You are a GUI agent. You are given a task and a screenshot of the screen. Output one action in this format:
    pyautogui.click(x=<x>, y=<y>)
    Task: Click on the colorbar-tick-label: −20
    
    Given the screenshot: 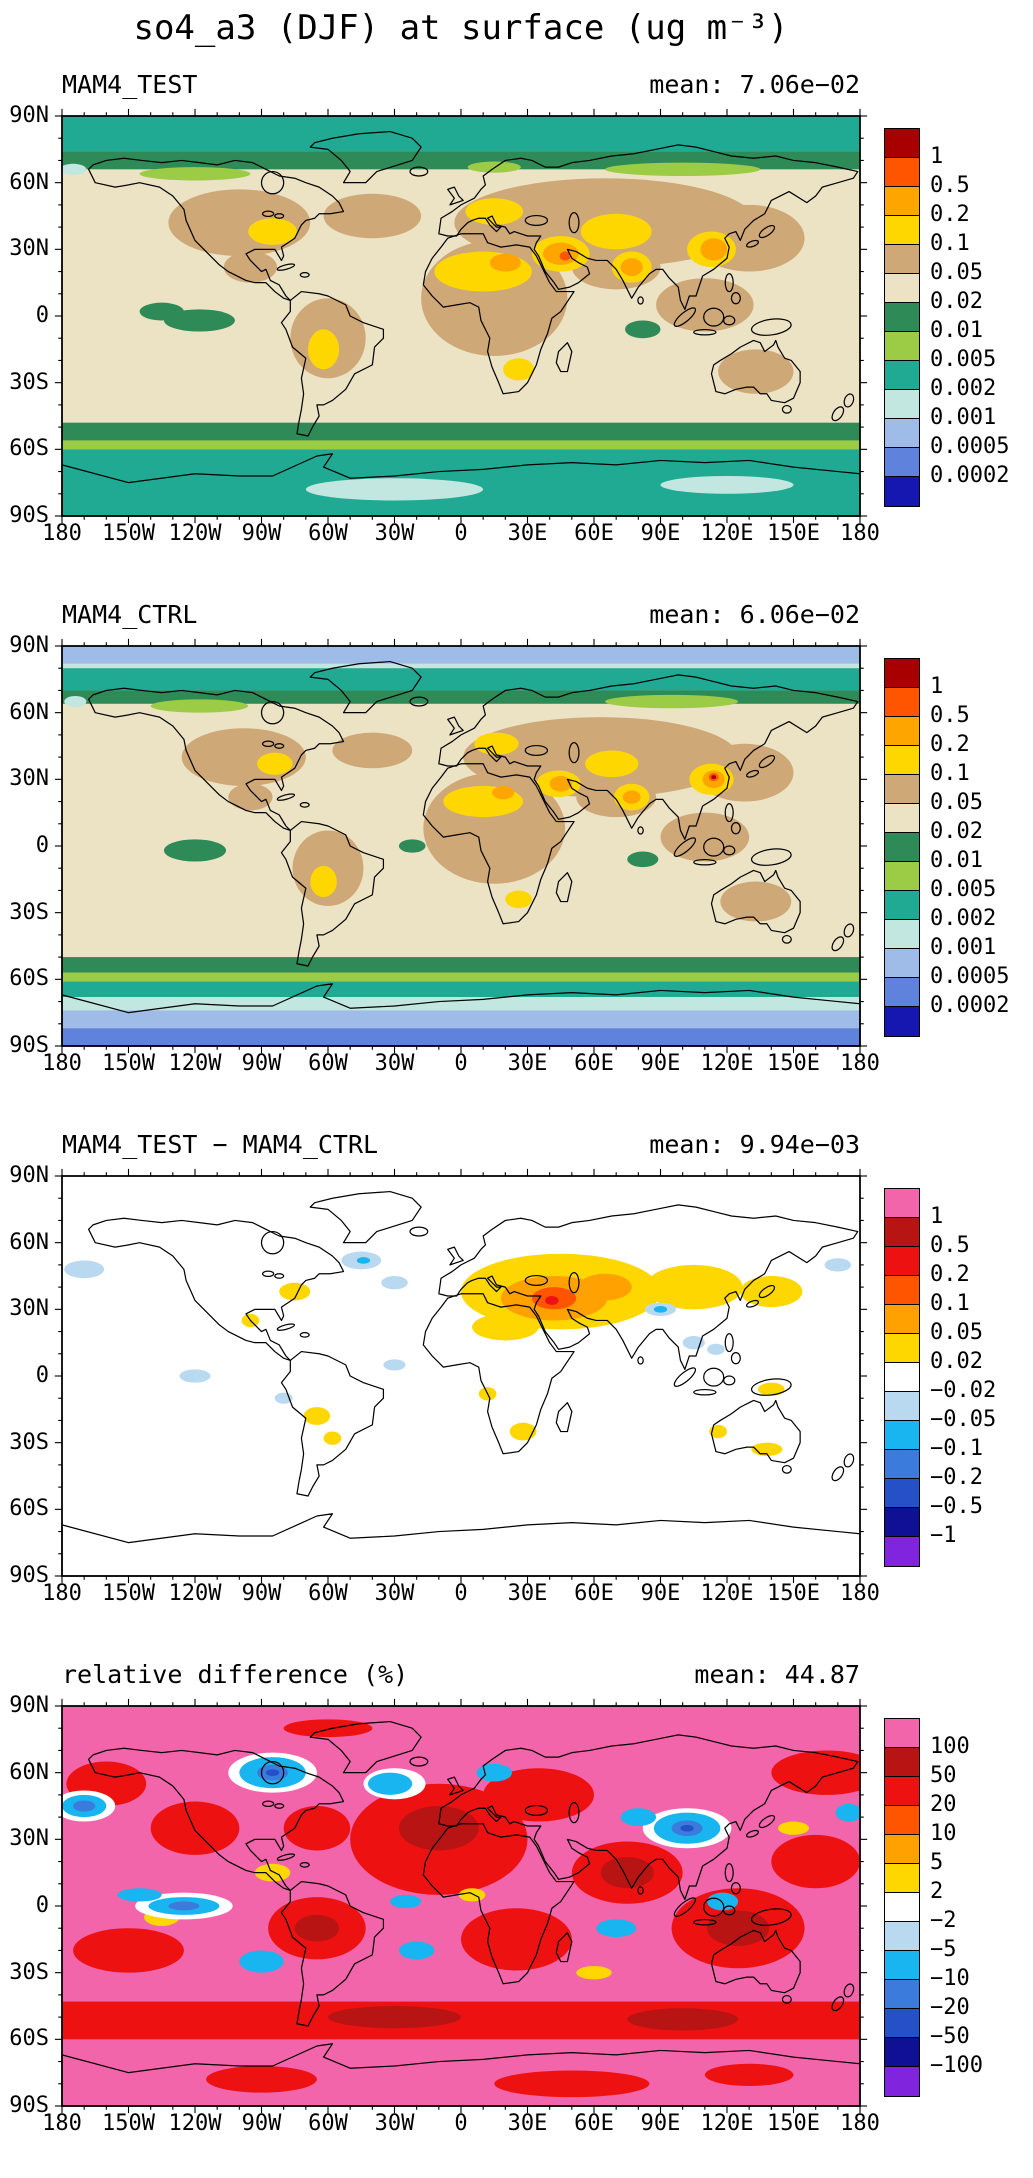 What is the action you would take?
    pyautogui.click(x=950, y=2007)
    